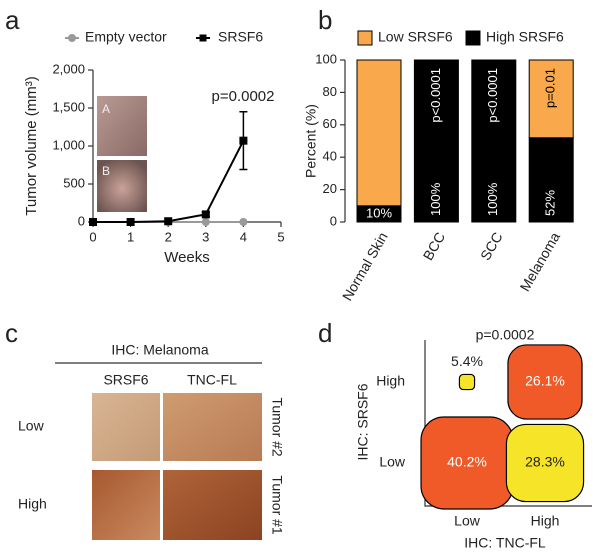 The height and width of the screenshot is (553, 600). What do you see at coordinates (415, 37) in the screenshot?
I see `legend-label: Low SRSF6` at bounding box center [415, 37].